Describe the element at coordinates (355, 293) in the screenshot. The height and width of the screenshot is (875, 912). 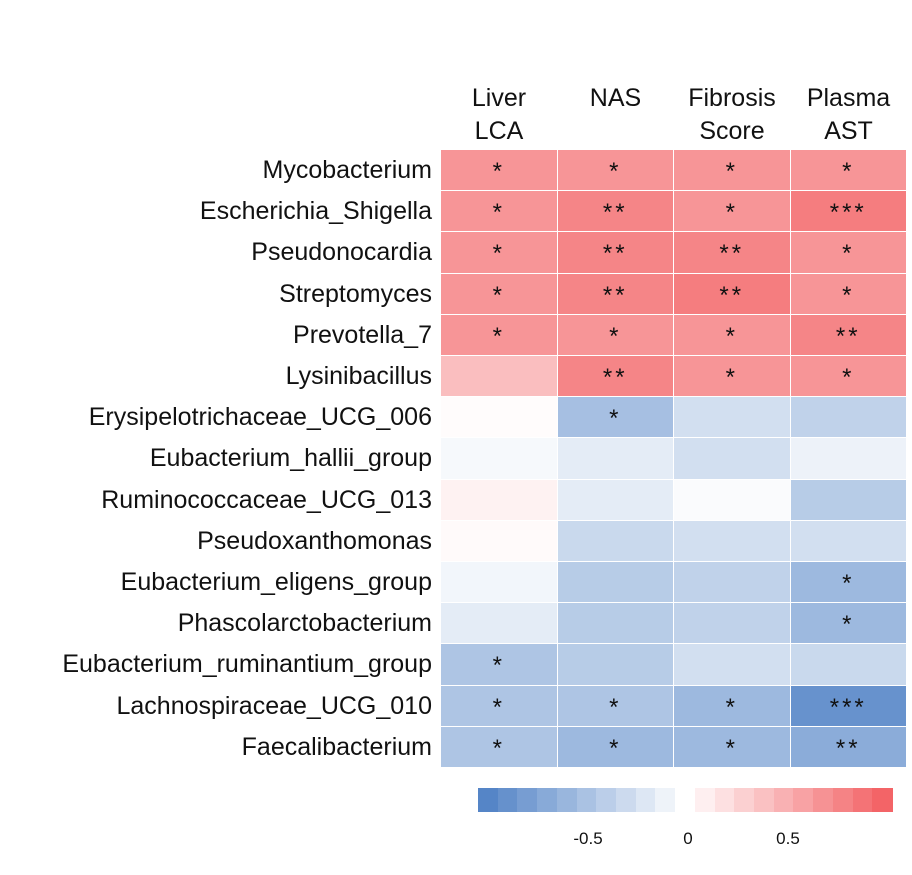
I see `row-label: Streptomyces` at that location.